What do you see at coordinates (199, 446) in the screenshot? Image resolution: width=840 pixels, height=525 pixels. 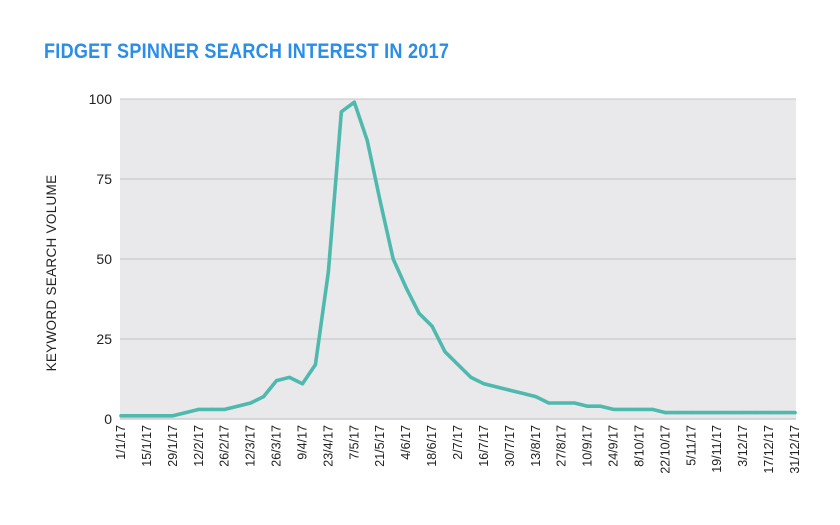 I see `x-tick-label: 12/2/17` at bounding box center [199, 446].